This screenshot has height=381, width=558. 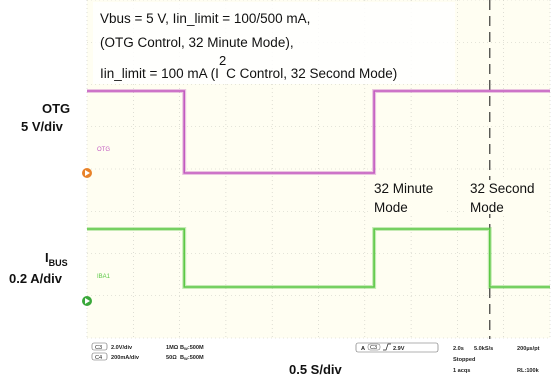 I want to click on record-length: RL:100k, so click(x=528, y=371).